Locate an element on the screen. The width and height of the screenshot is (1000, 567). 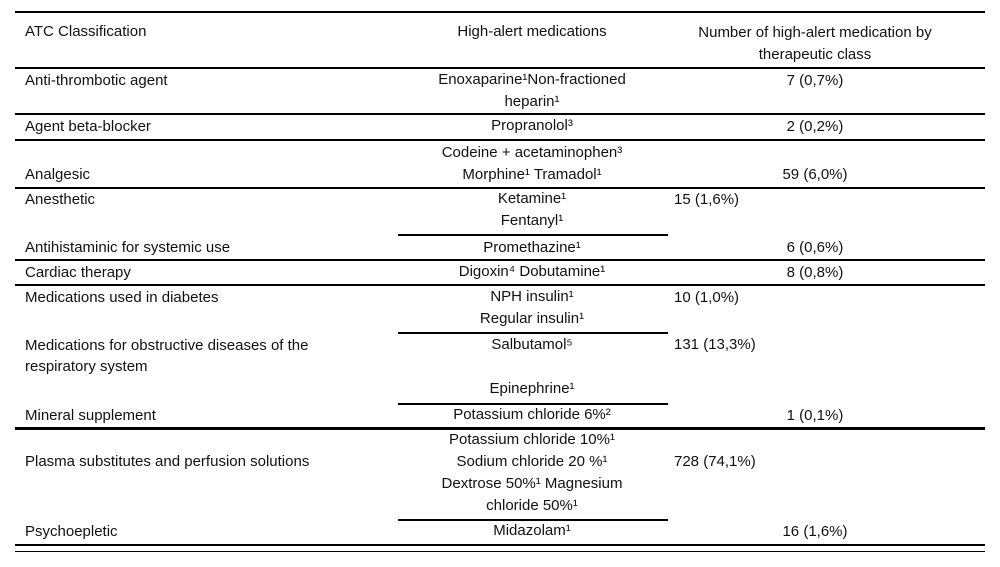
count-cell: 15 (1,6%) is located at coordinates (707, 199).